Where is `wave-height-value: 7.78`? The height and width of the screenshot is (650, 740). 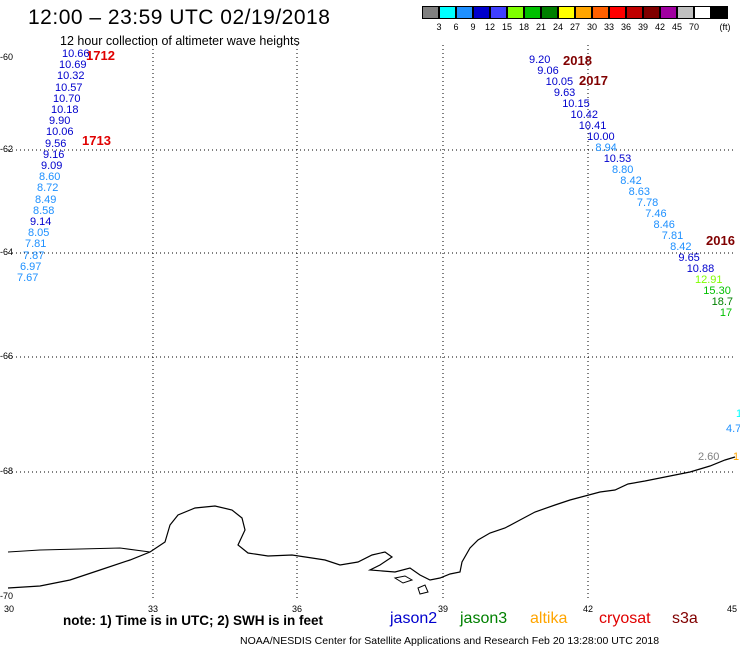
wave-height-value: 7.78 is located at coordinates (647, 203).